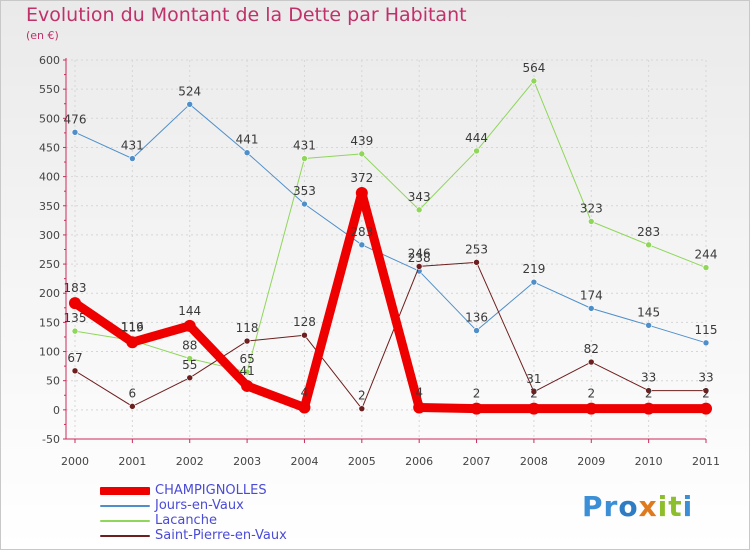 Image resolution: width=750 pixels, height=550 pixels. What do you see at coordinates (648, 506) in the screenshot?
I see `logo-letter: x` at bounding box center [648, 506].